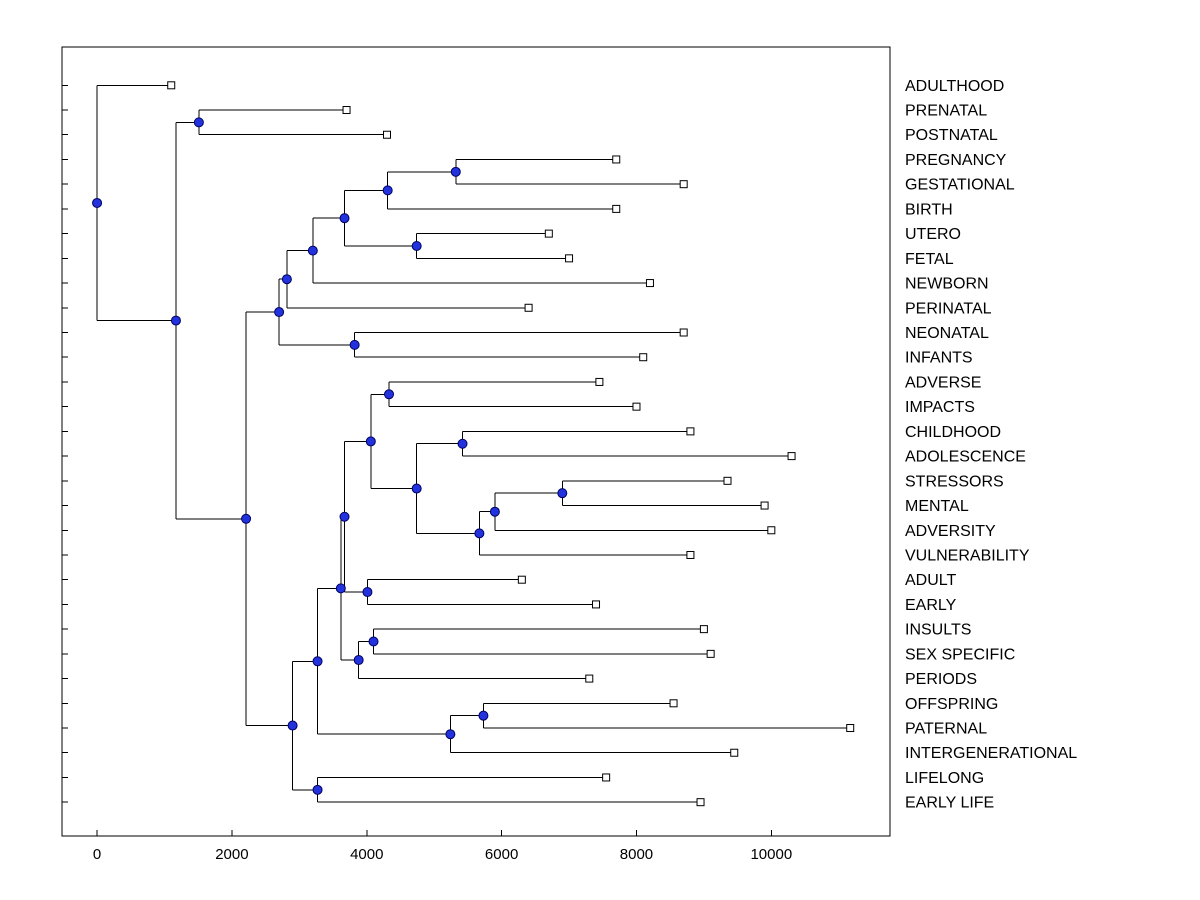  I want to click on leaf-label: STRESSORS, so click(954, 481).